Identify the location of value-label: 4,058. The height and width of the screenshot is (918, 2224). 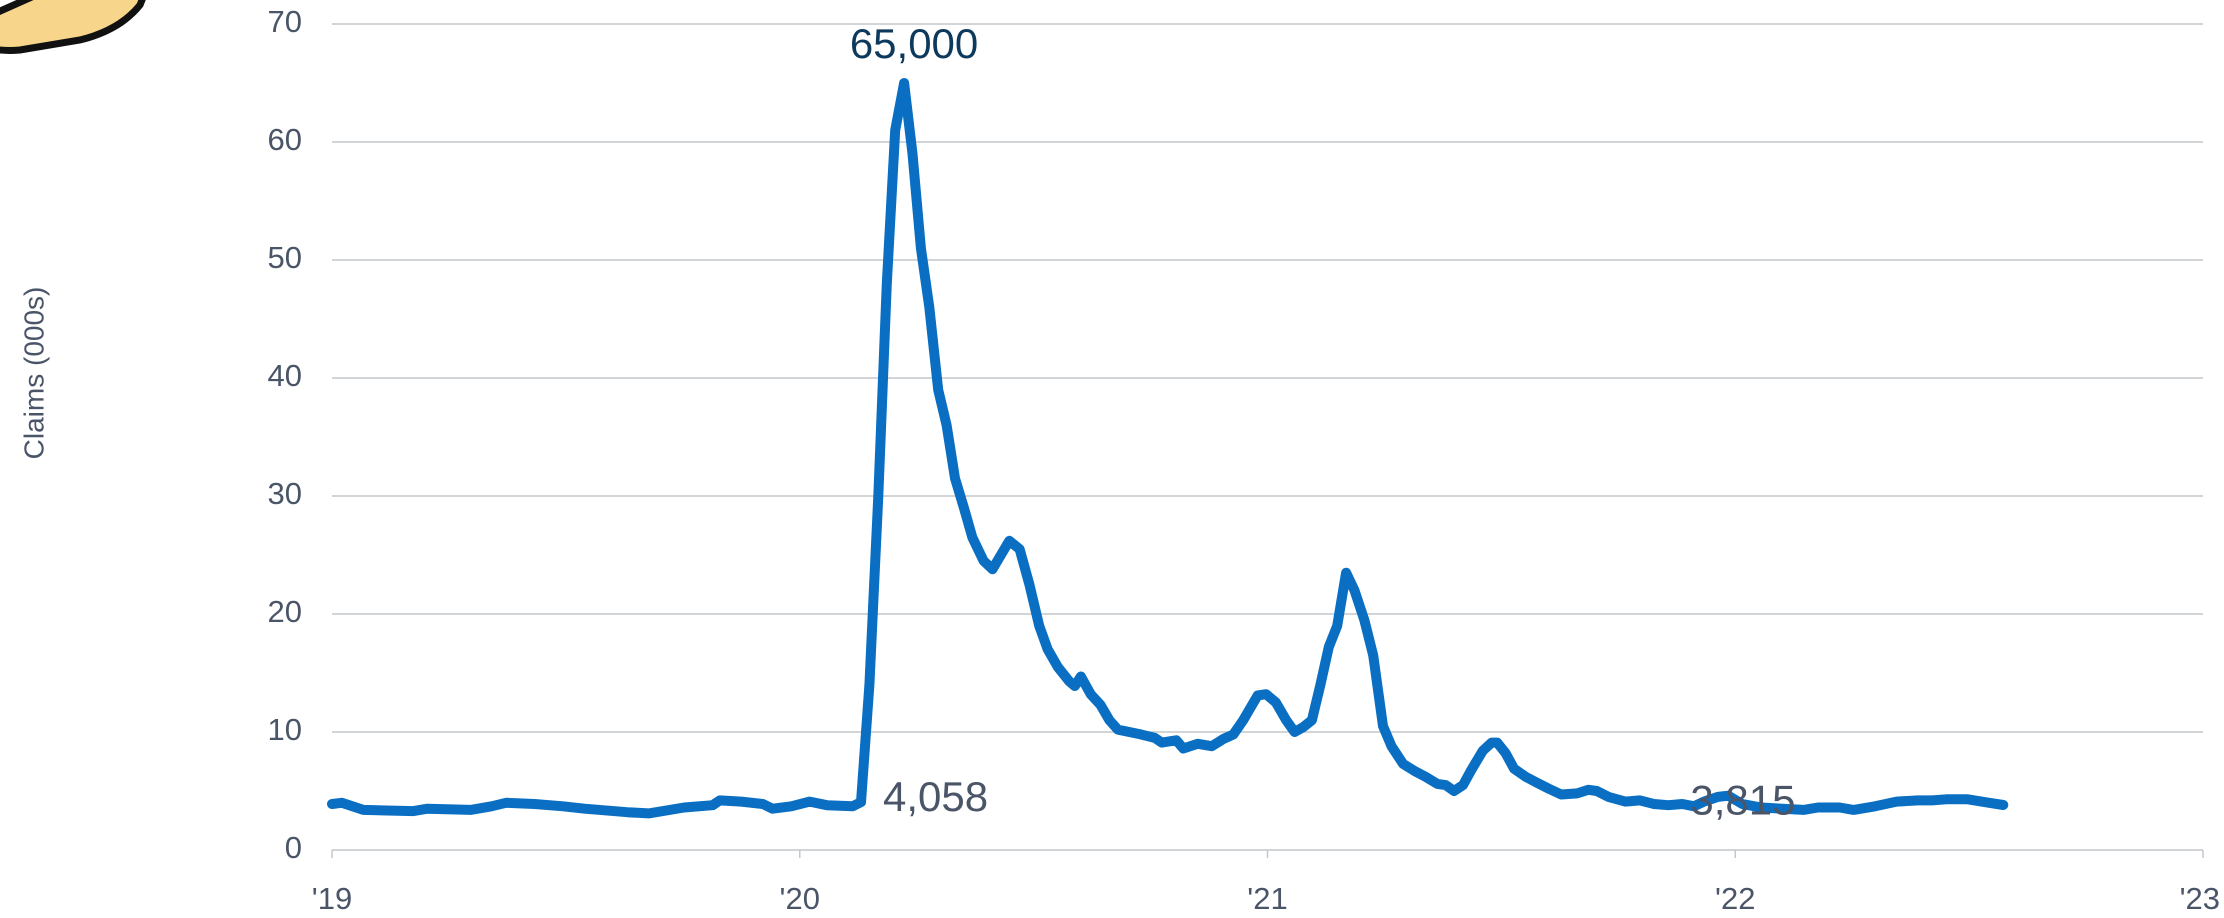
(935, 796).